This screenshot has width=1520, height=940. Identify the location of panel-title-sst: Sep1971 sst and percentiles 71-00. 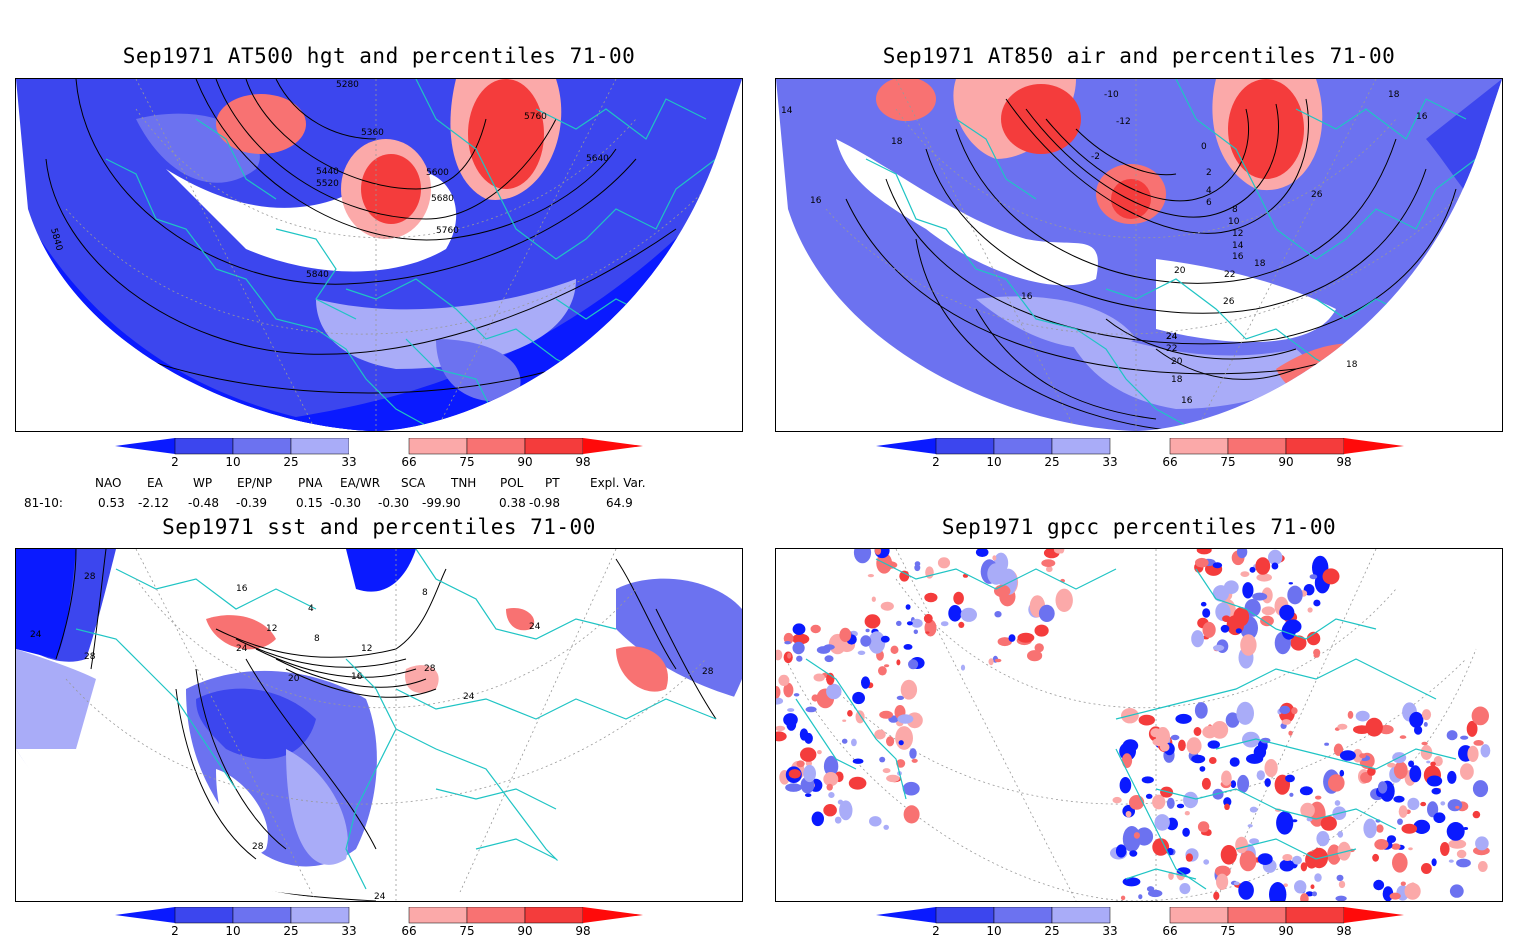
(379, 527).